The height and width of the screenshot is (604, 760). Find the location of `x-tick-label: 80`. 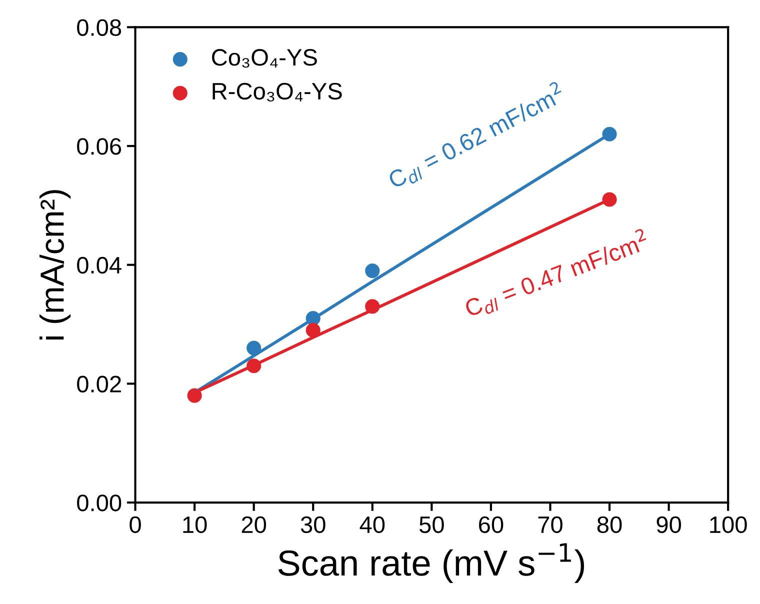

x-tick-label: 80 is located at coordinates (609, 525).